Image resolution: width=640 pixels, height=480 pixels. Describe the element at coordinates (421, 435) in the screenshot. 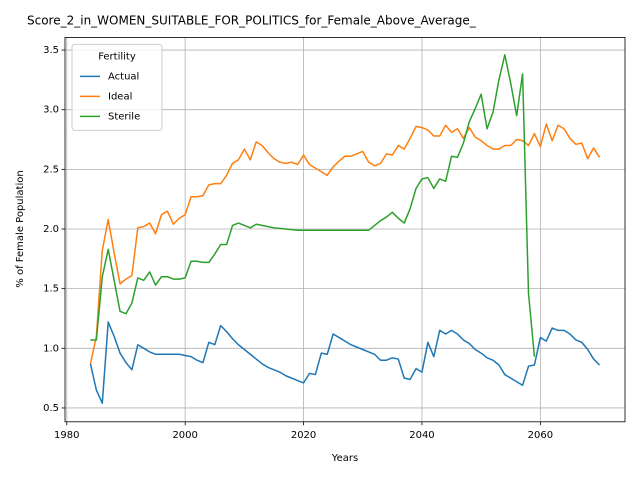

I see `x-tick-label: 2040` at that location.